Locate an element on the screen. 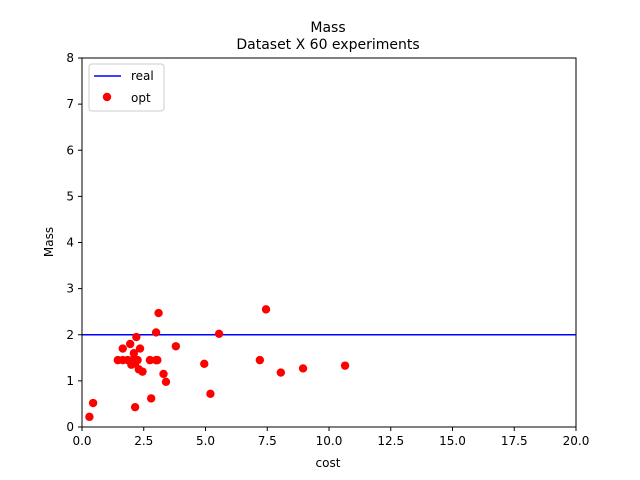 This screenshot has height=480, width=640. legend-label-real: real is located at coordinates (142, 76).